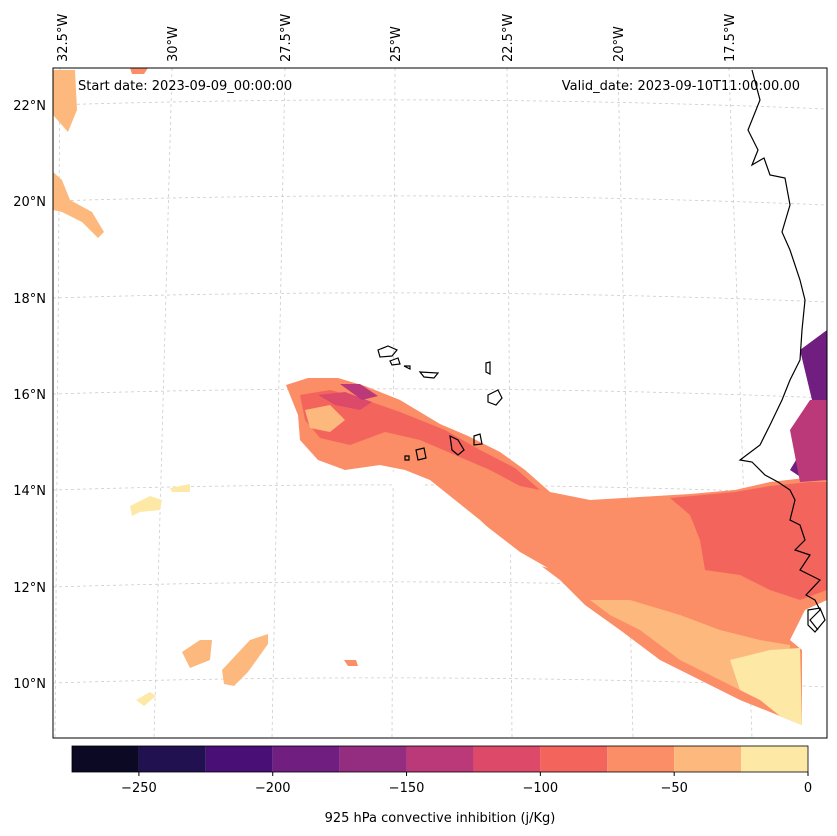  I want to click on cape-verde-sao-vicente, so click(395, 361).